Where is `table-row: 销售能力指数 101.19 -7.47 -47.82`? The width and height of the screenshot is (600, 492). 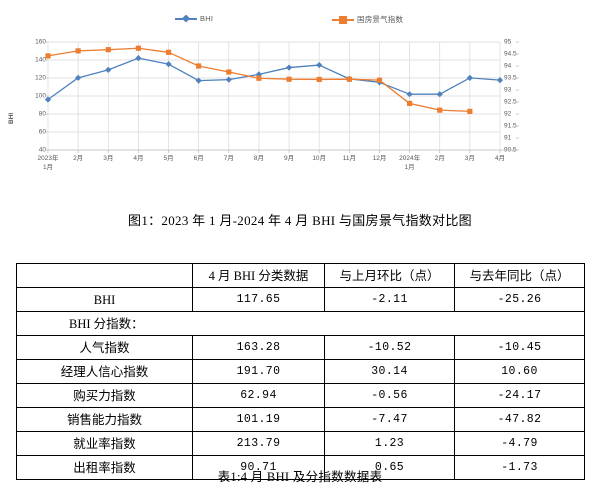
table-row: 销售能力指数 101.19 -7.47 -47.82 is located at coordinates (300, 419).